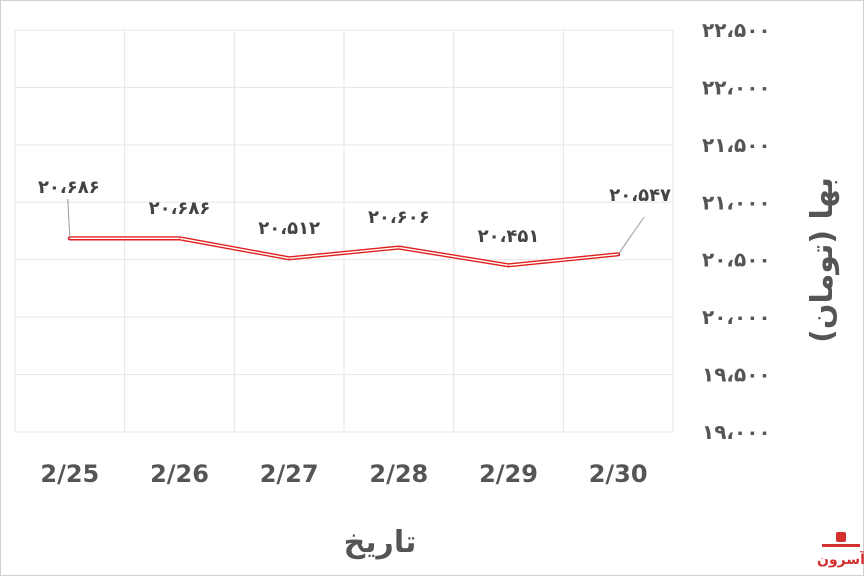 This screenshot has height=576, width=864. What do you see at coordinates (736, 260) in the screenshot?
I see `y-tick-label: ۲۰،۵۰۰` at bounding box center [736, 260].